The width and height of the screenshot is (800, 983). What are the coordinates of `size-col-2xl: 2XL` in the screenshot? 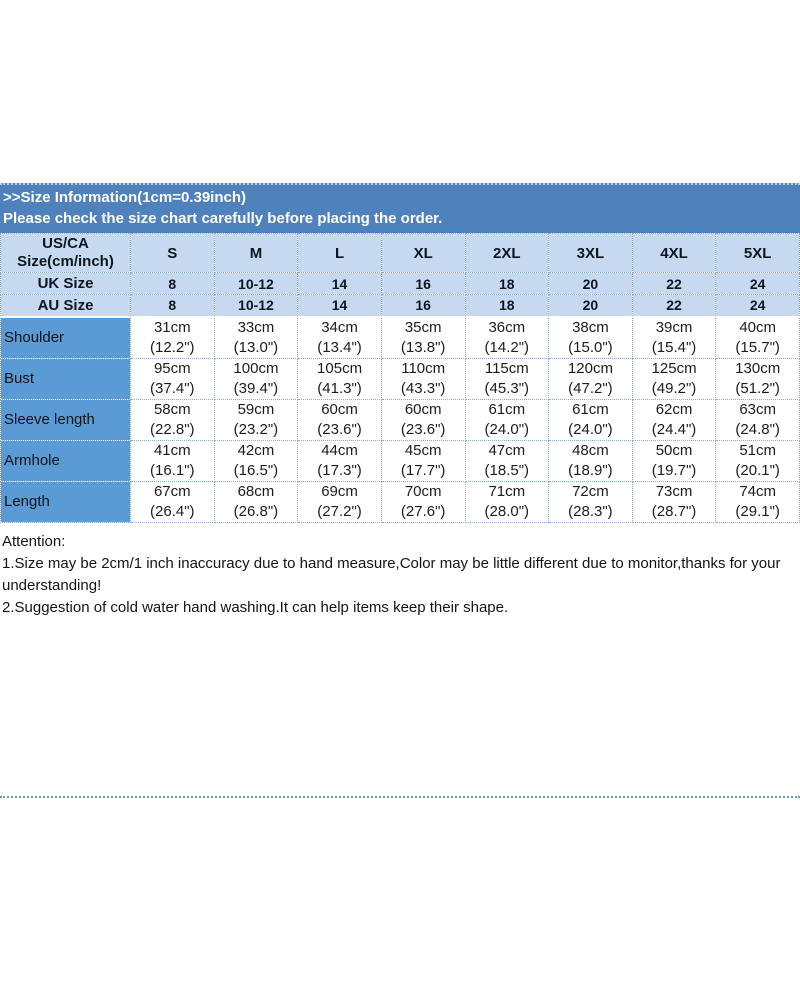 It's located at (507, 253).